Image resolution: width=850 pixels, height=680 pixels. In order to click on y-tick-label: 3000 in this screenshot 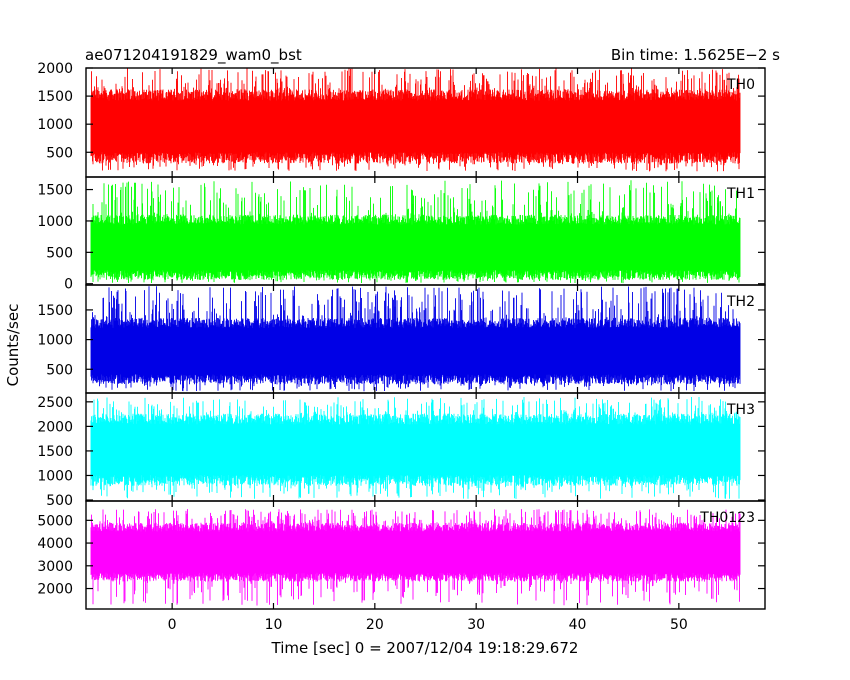, I will do `click(55, 567)`.